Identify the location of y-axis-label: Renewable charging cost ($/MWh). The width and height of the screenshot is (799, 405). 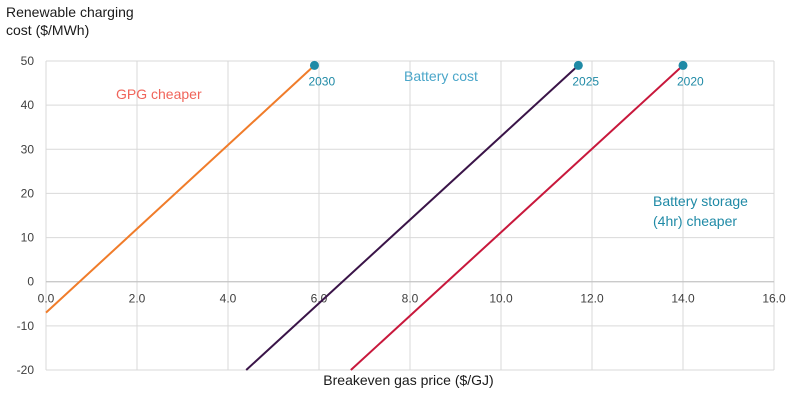
(70, 21).